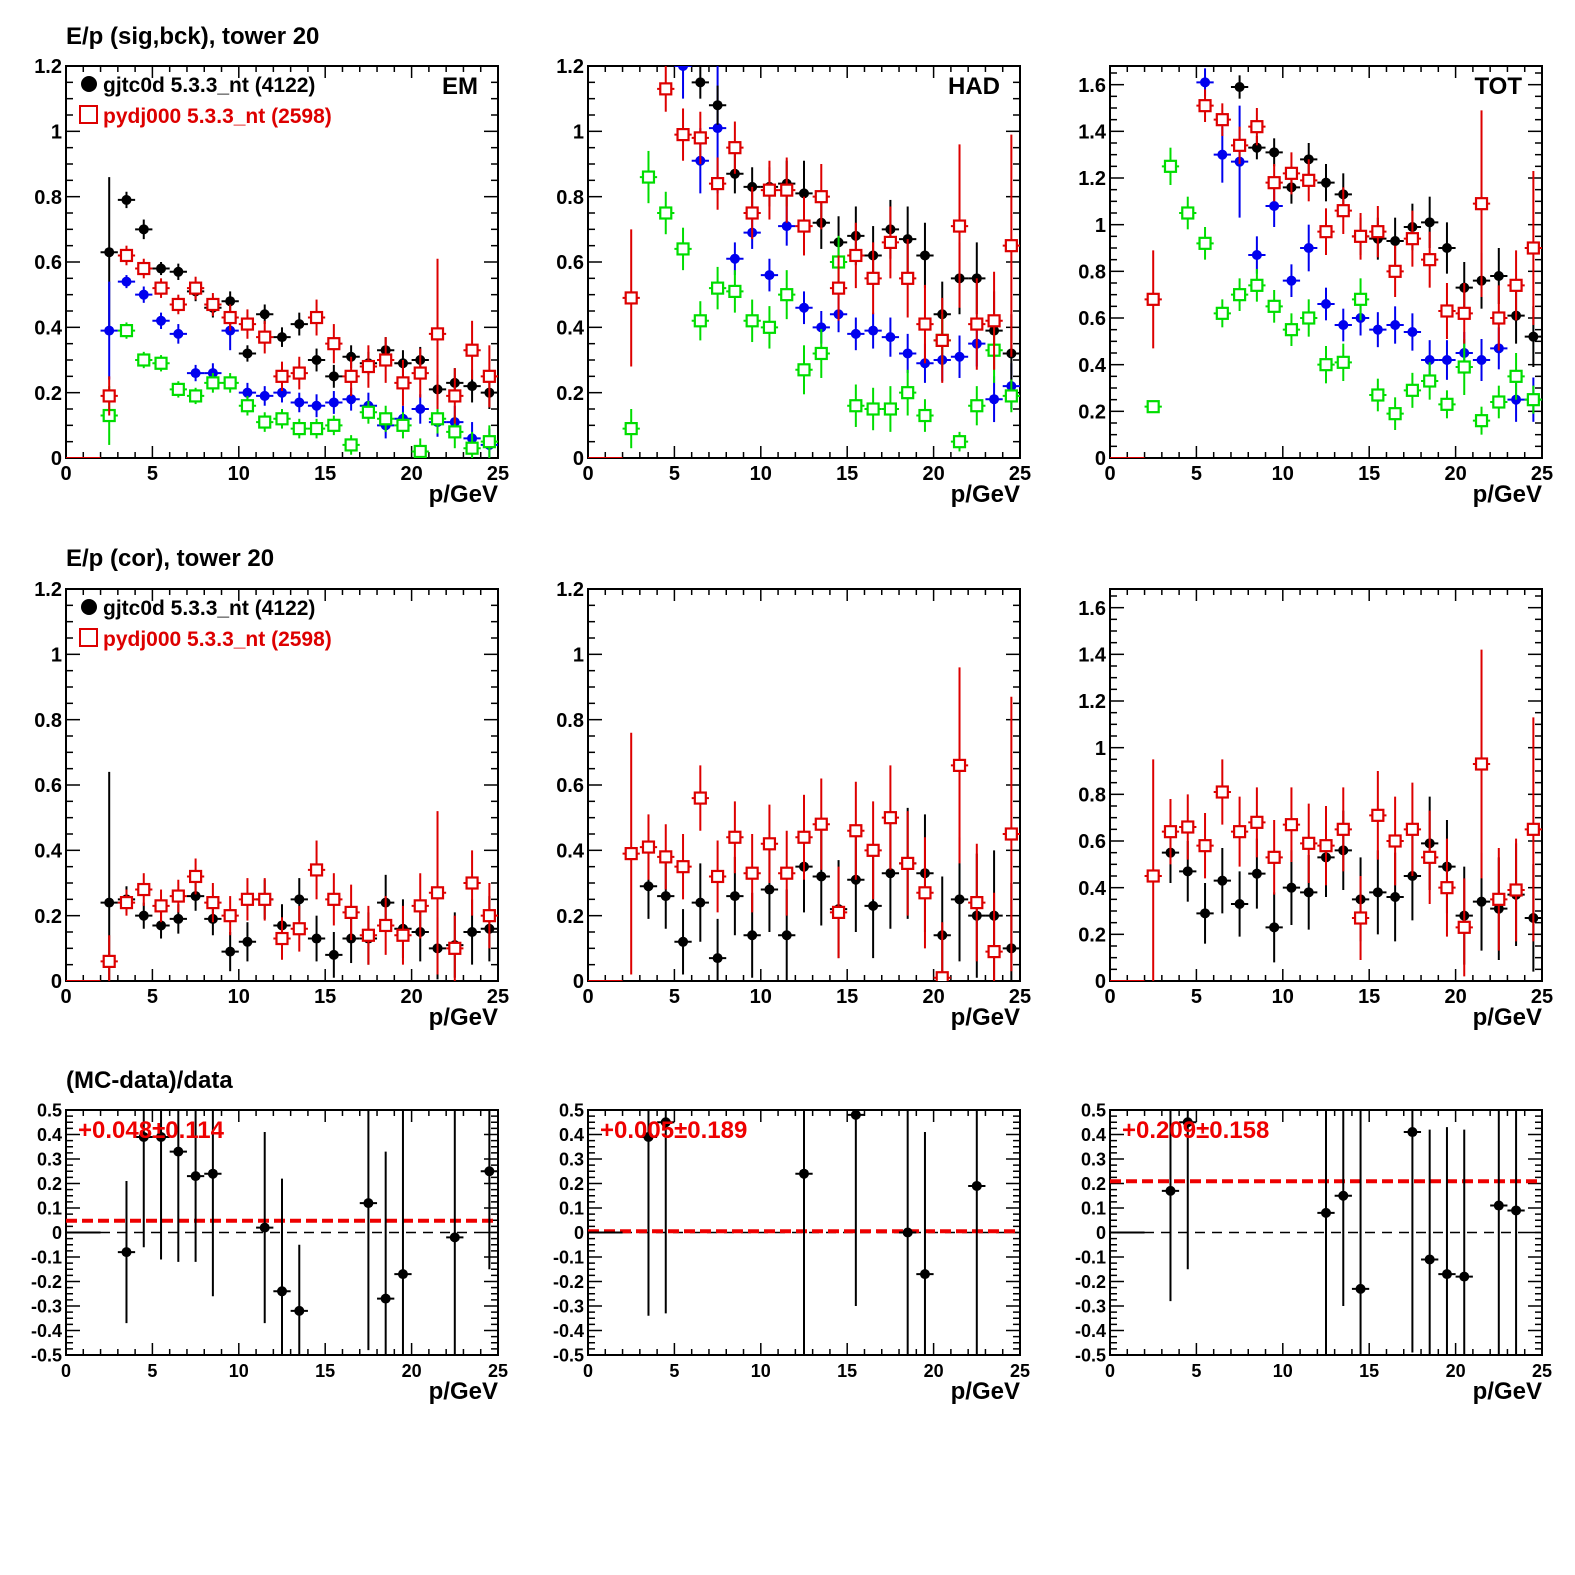  What do you see at coordinates (88, 114) in the screenshot?
I see `legend-mc-marker` at bounding box center [88, 114].